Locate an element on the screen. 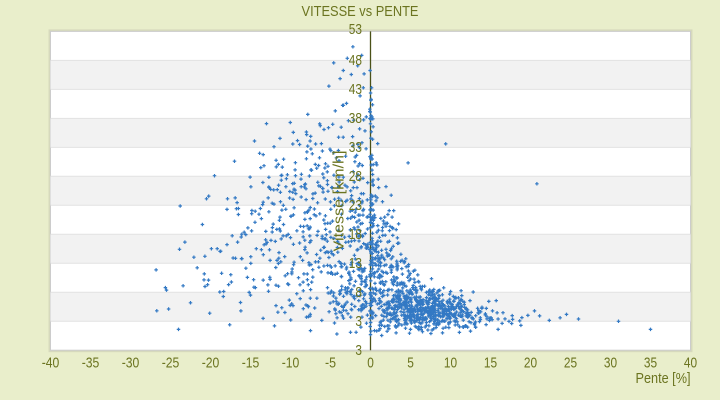 The width and height of the screenshot is (720, 400). svg-text: 43 is located at coordinates (355, 89).